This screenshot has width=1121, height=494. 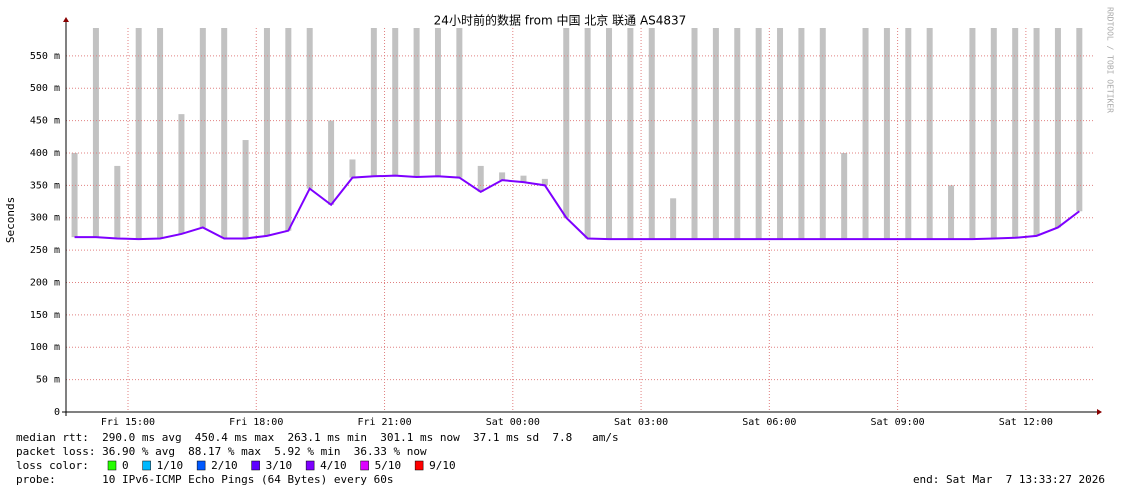 What do you see at coordinates (224, 465) in the screenshot?
I see `legend-label: 2/10` at bounding box center [224, 465].